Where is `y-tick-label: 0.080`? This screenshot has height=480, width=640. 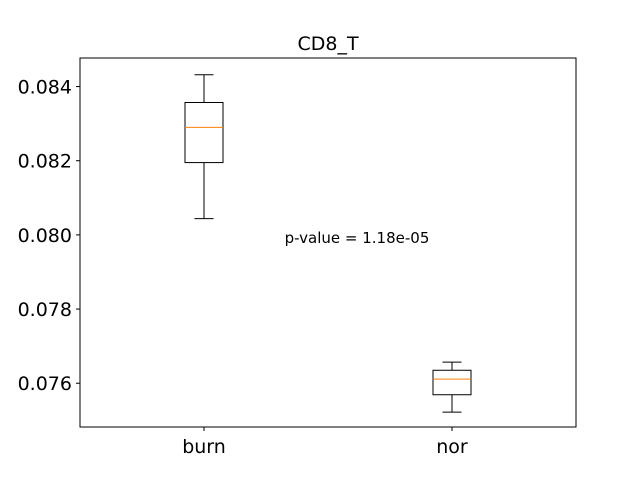 y-tick-label: 0.080 is located at coordinates (45, 236).